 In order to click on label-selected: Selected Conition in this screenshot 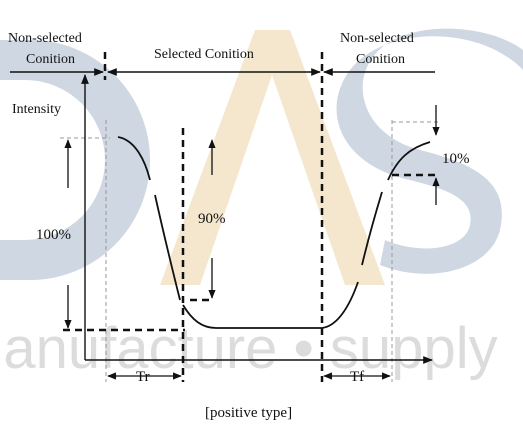, I will do `click(204, 54)`.